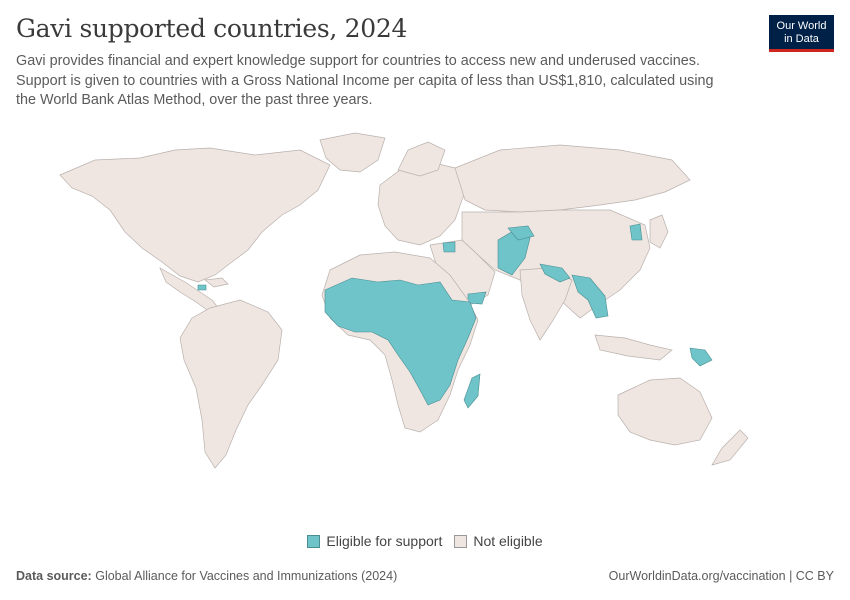  What do you see at coordinates (421, 159) in the screenshot?
I see `region-scandinavia` at bounding box center [421, 159].